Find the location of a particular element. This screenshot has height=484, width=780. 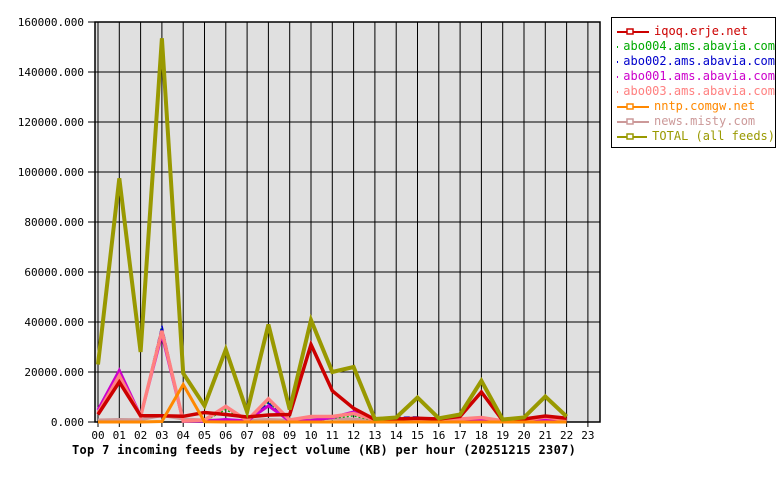

x-tick-label: 04 is located at coordinates (184, 435).